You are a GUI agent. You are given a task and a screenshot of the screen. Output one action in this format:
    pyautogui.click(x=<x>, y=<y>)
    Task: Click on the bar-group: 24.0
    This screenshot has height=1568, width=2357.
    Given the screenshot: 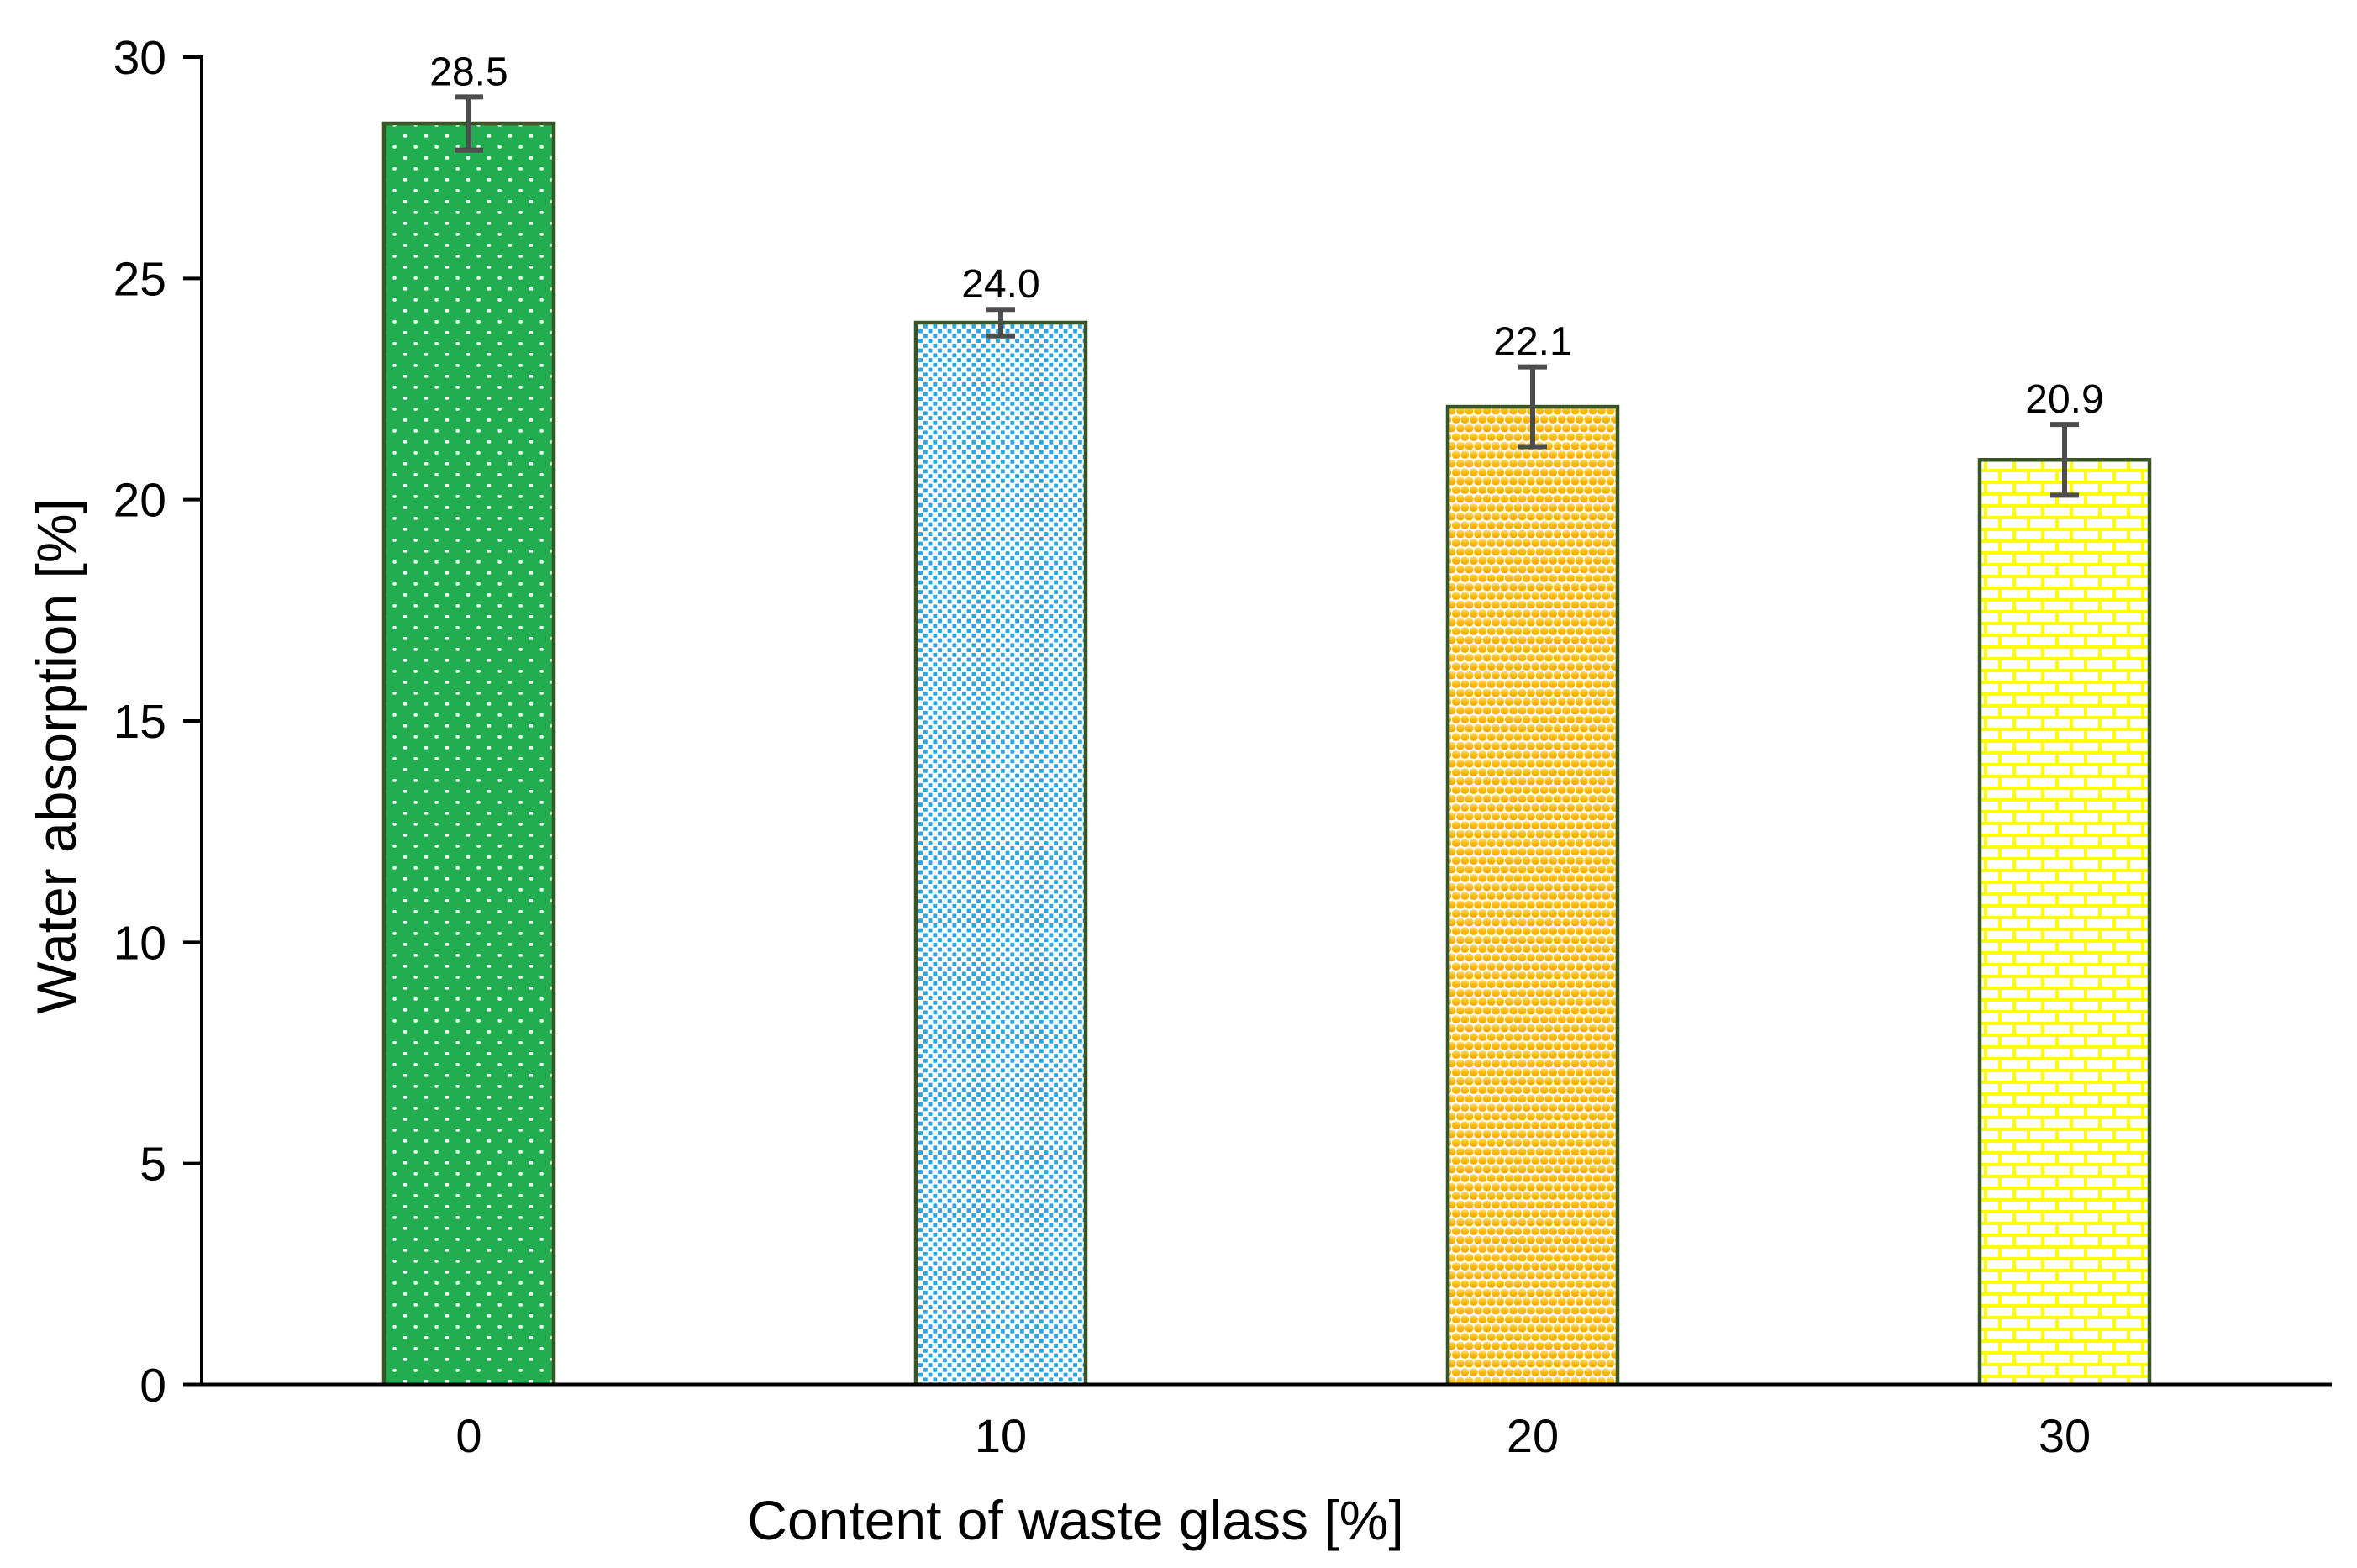 What is the action you would take?
    pyautogui.click(x=1000, y=825)
    